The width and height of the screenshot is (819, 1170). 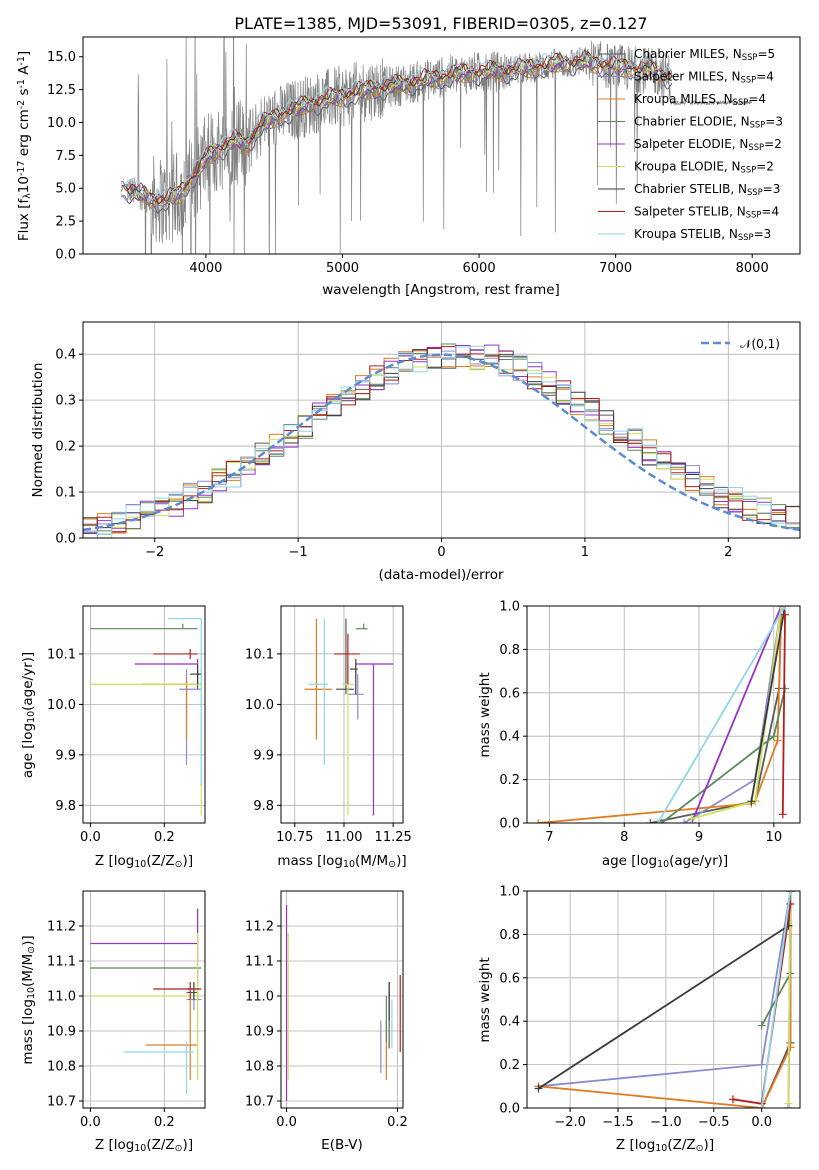 What do you see at coordinates (772, 189) in the screenshot?
I see `label-fragment: =3` at bounding box center [772, 189].